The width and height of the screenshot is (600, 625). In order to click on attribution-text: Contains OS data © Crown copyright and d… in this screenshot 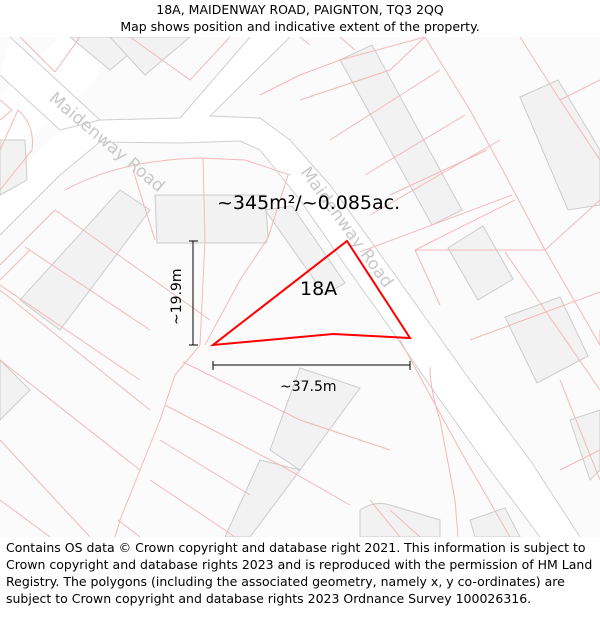, I will do `click(299, 573)`.